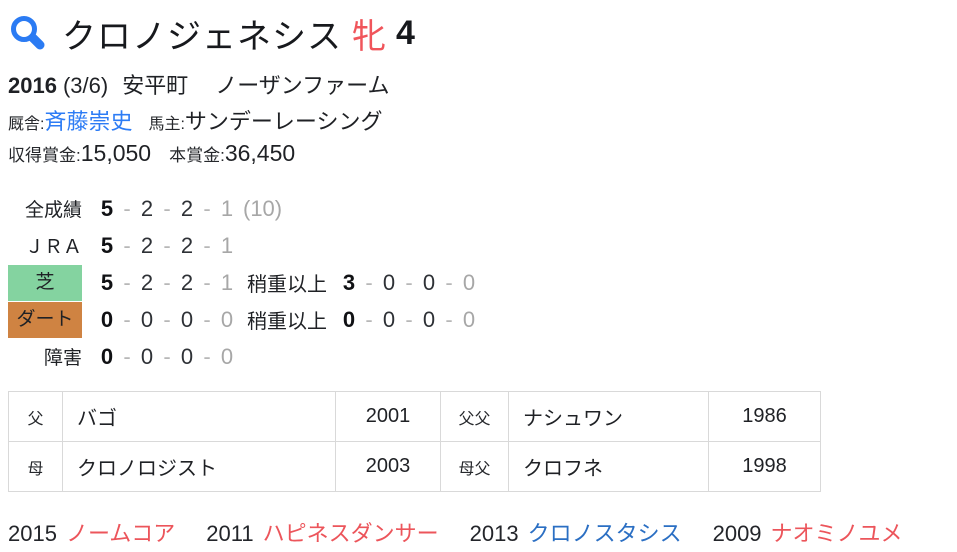 The width and height of the screenshot is (957, 552). I want to click on record-label-turf: 芝, so click(45, 282).